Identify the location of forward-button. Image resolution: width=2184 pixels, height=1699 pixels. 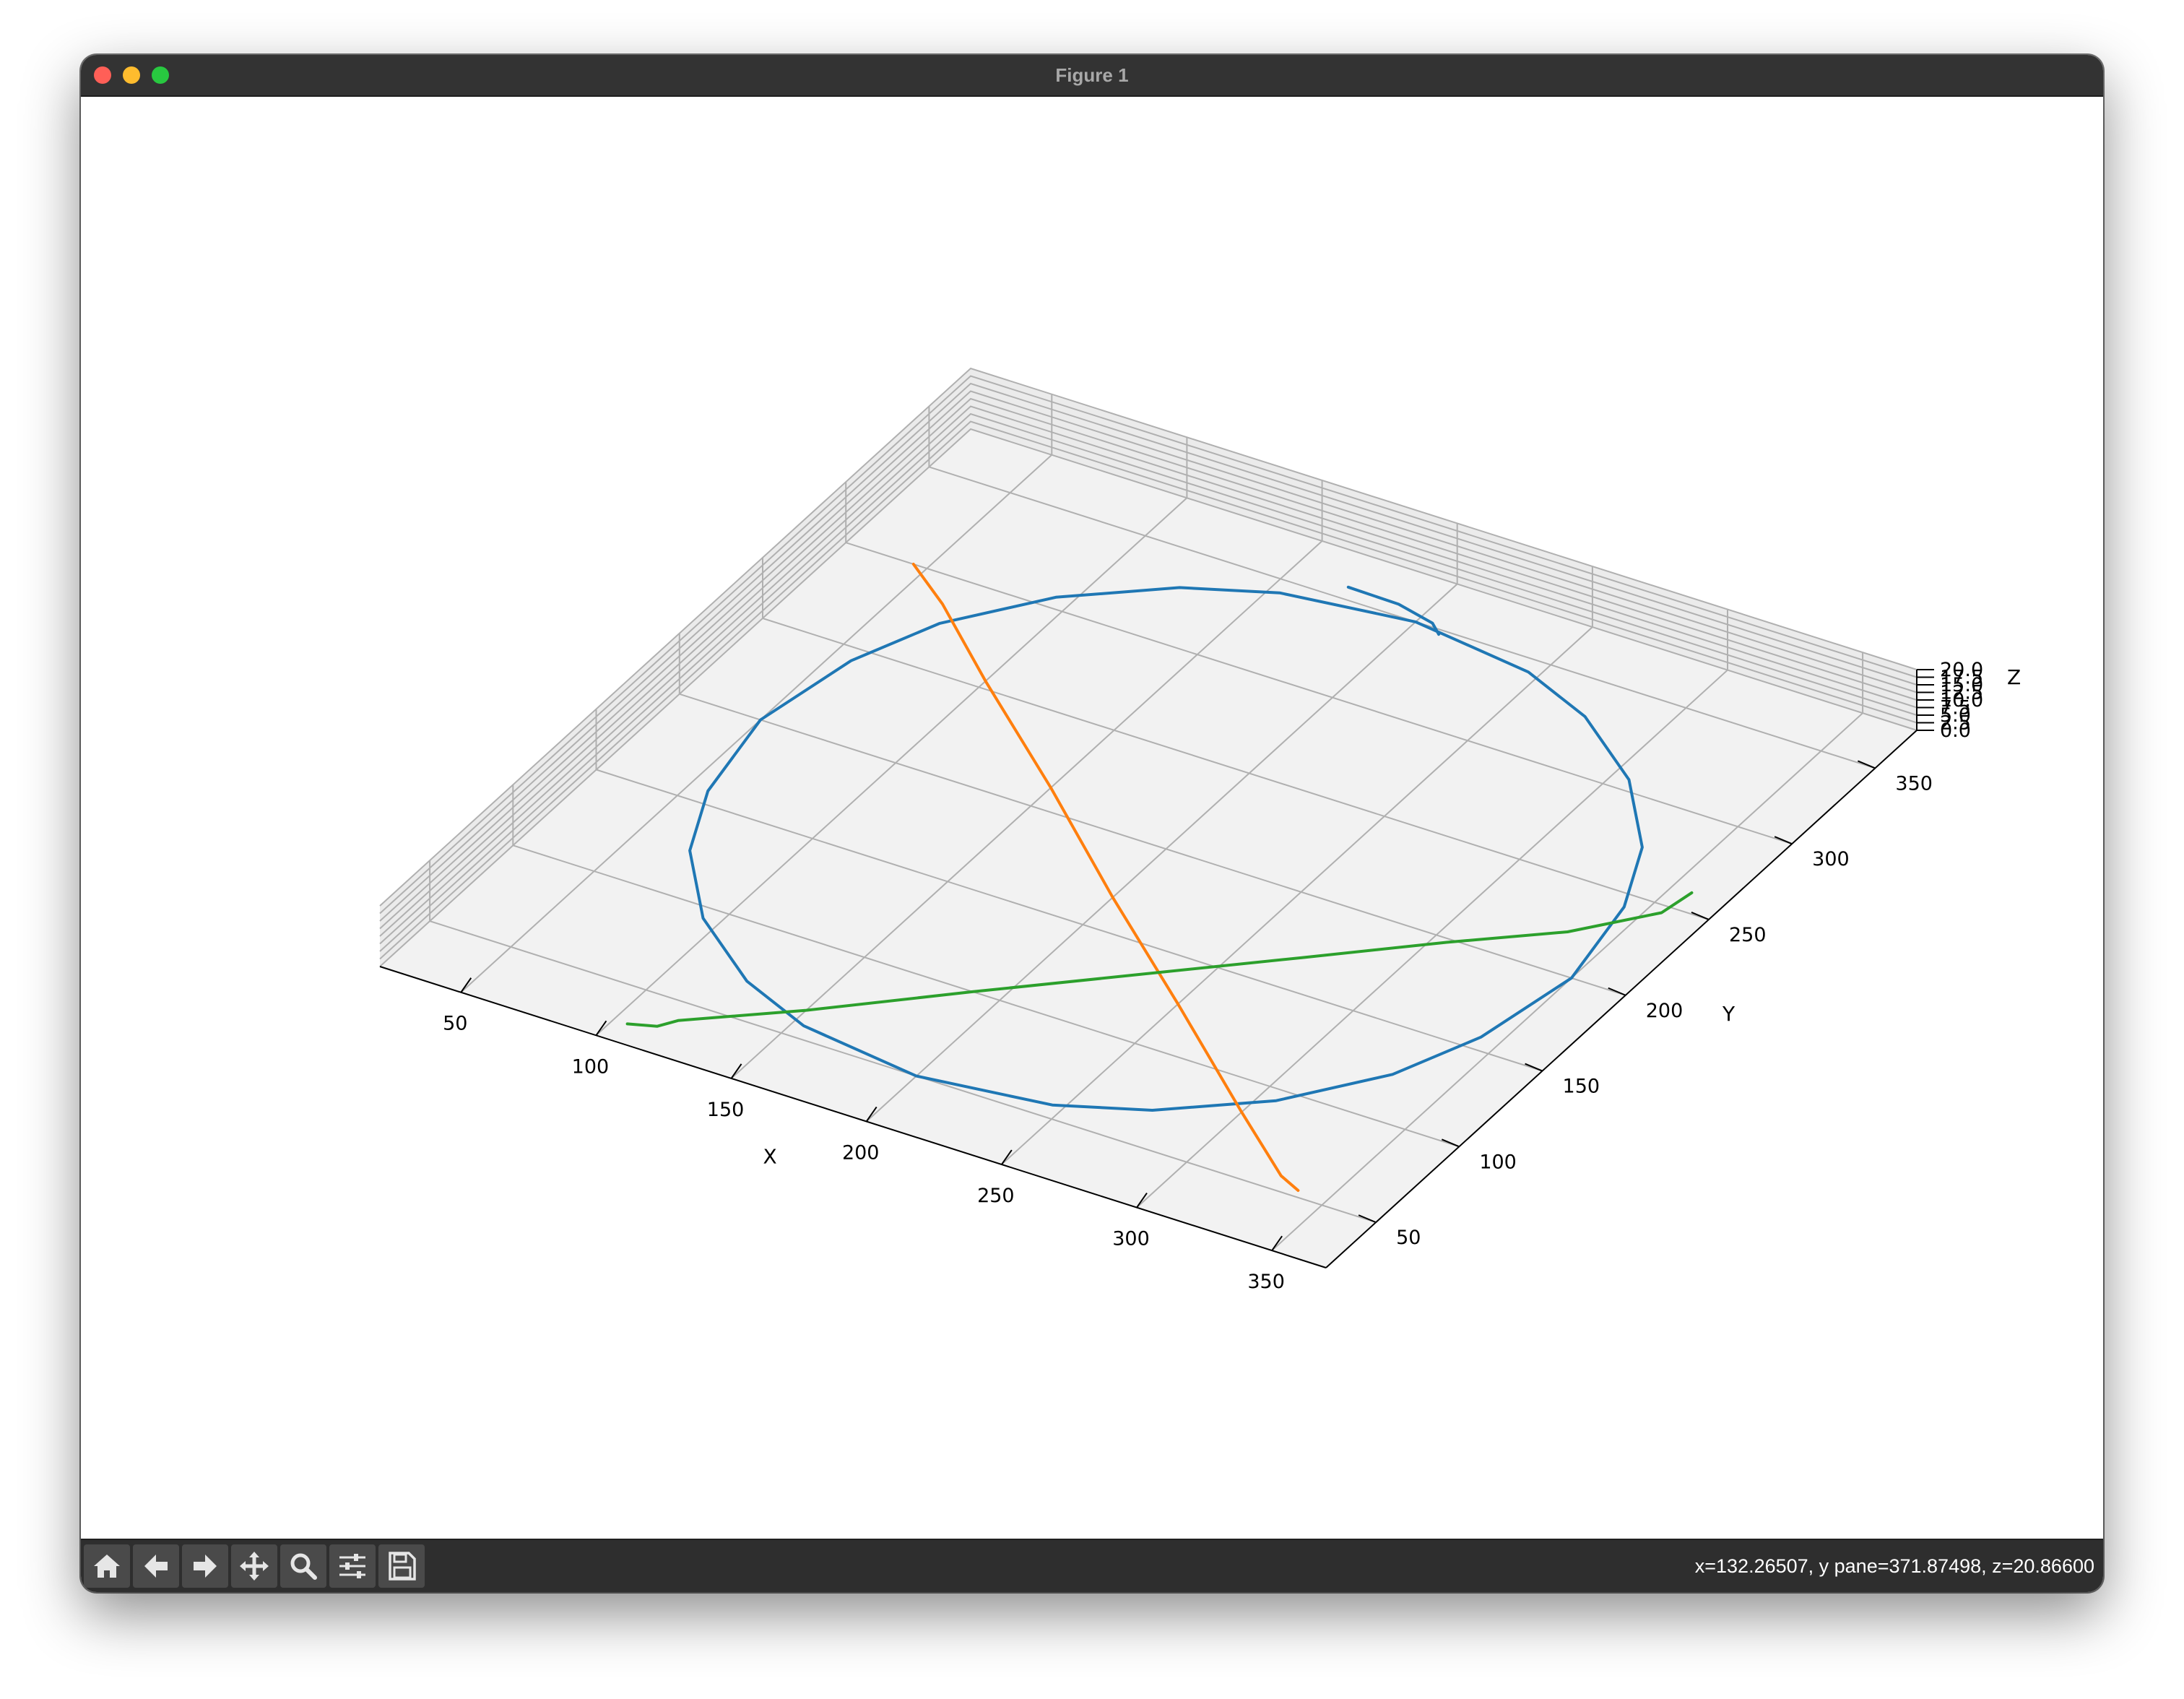
(205, 1566).